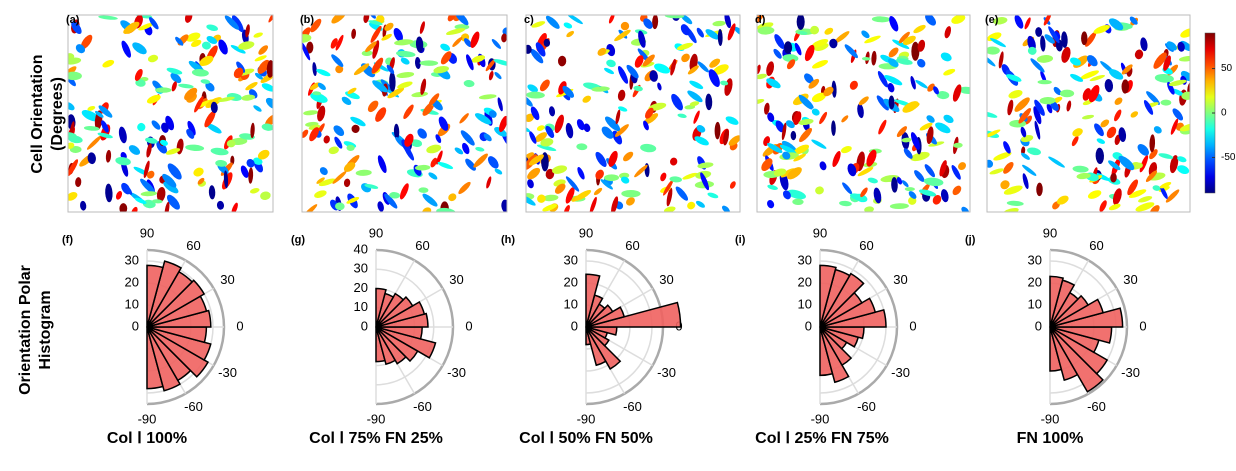 Image resolution: width=1236 pixels, height=471 pixels. Describe the element at coordinates (376, 418) in the screenshot. I see `angle-tick-label: -90` at that location.